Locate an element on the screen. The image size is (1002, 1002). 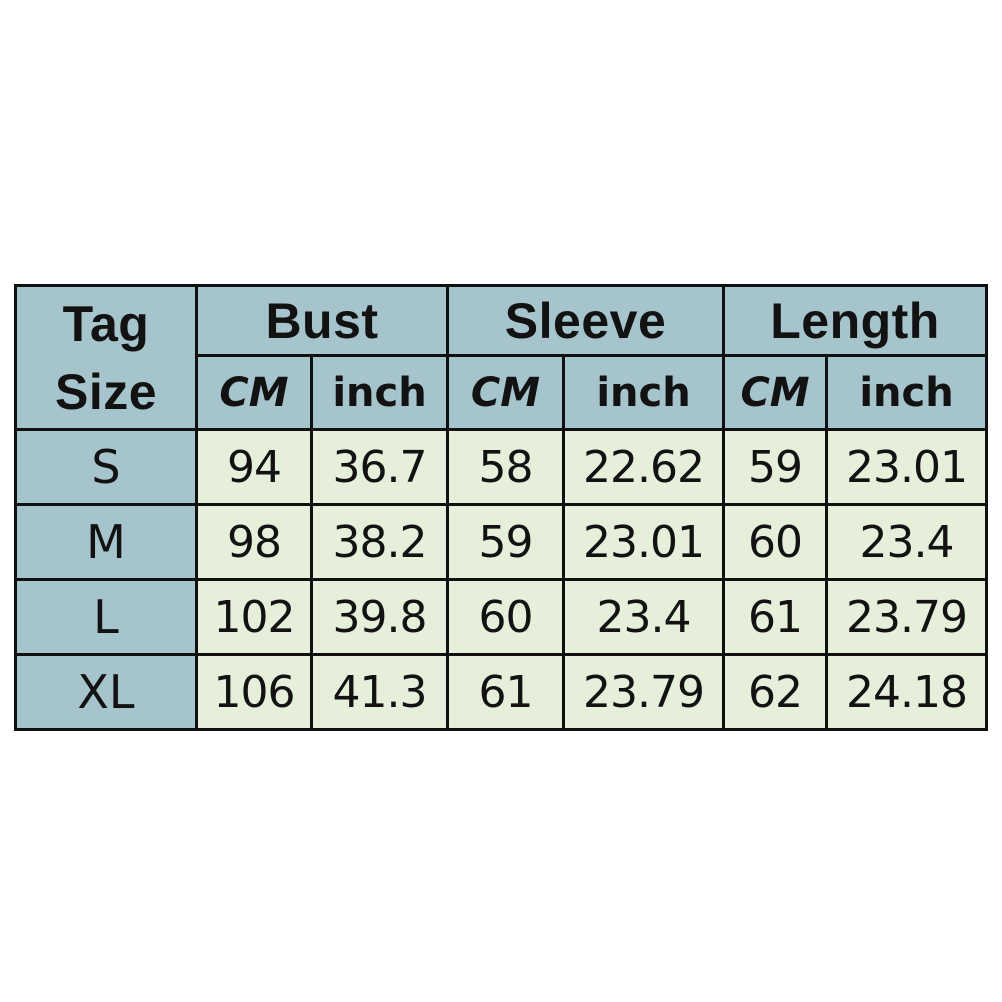
table-row-s: S 94 36.7 58 22.62 59 23.01 is located at coordinates (501, 467).